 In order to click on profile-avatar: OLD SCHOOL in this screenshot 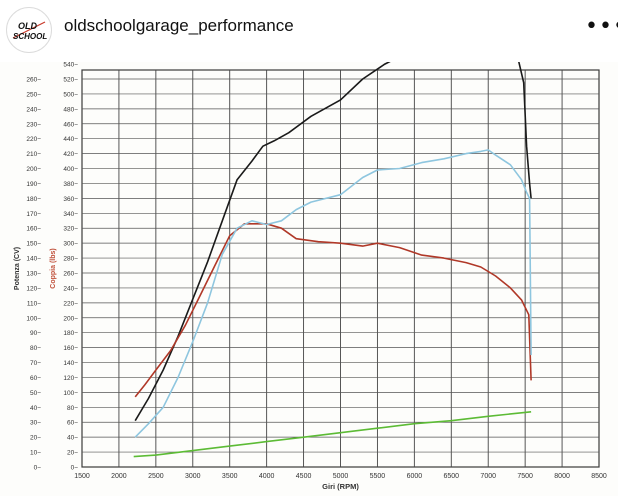, I will do `click(29, 30)`.